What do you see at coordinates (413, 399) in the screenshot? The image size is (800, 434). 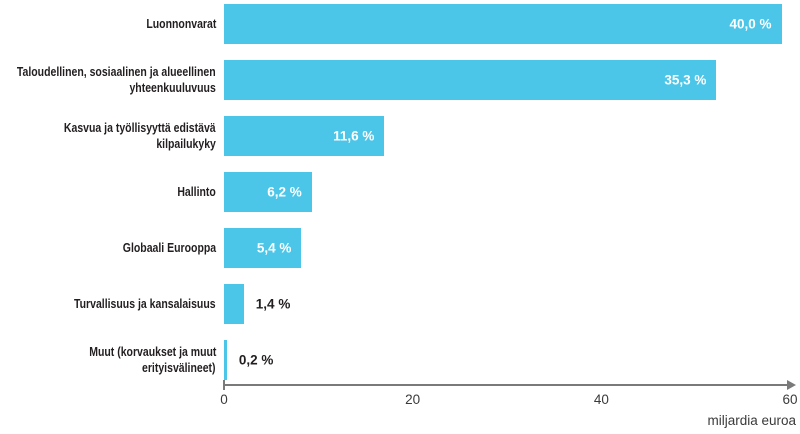 I see `x-axis-tick-label: 20` at bounding box center [413, 399].